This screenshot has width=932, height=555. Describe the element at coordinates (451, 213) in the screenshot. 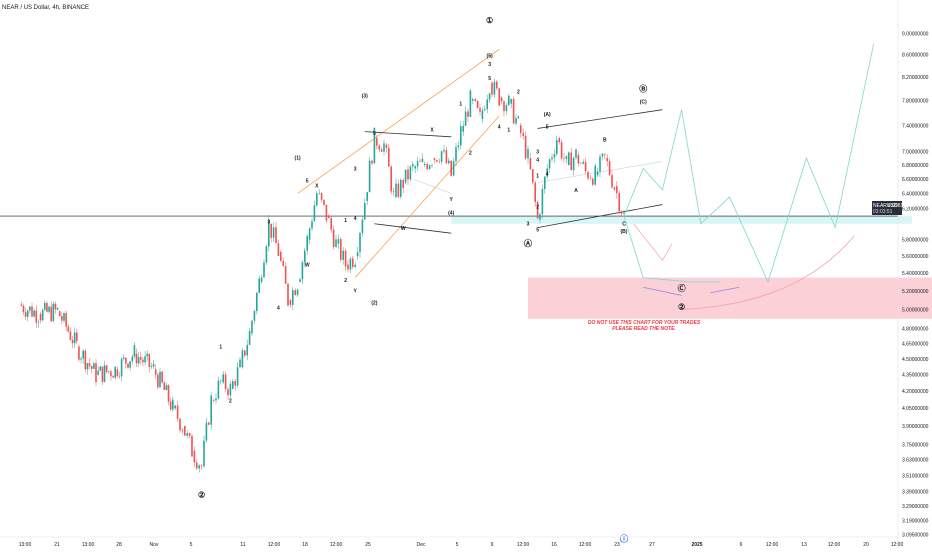

I see `wave-label: (4)` at that location.